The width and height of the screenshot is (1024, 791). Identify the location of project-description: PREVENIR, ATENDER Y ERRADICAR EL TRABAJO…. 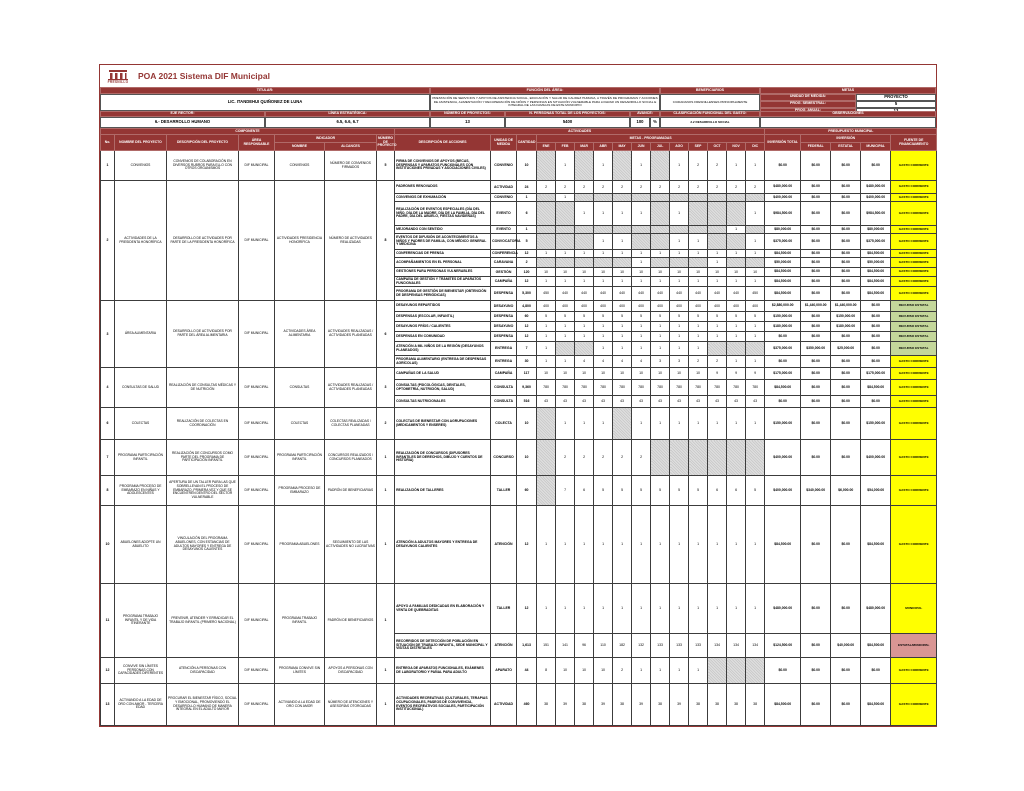
(202, 620).